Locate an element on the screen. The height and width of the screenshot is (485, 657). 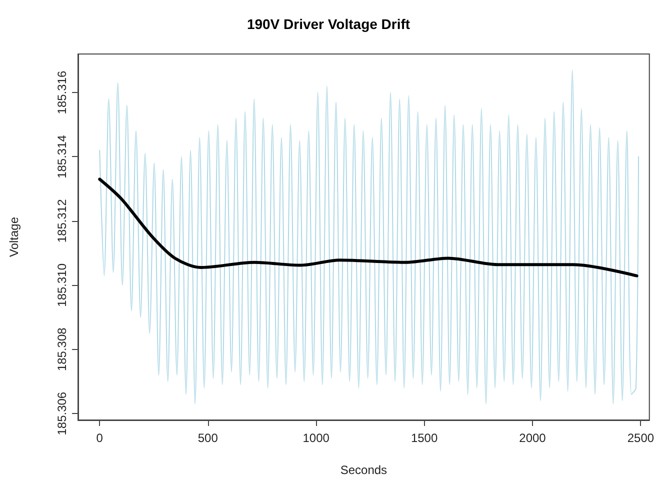
y-tick-label: 185.316 is located at coordinates (62, 92).